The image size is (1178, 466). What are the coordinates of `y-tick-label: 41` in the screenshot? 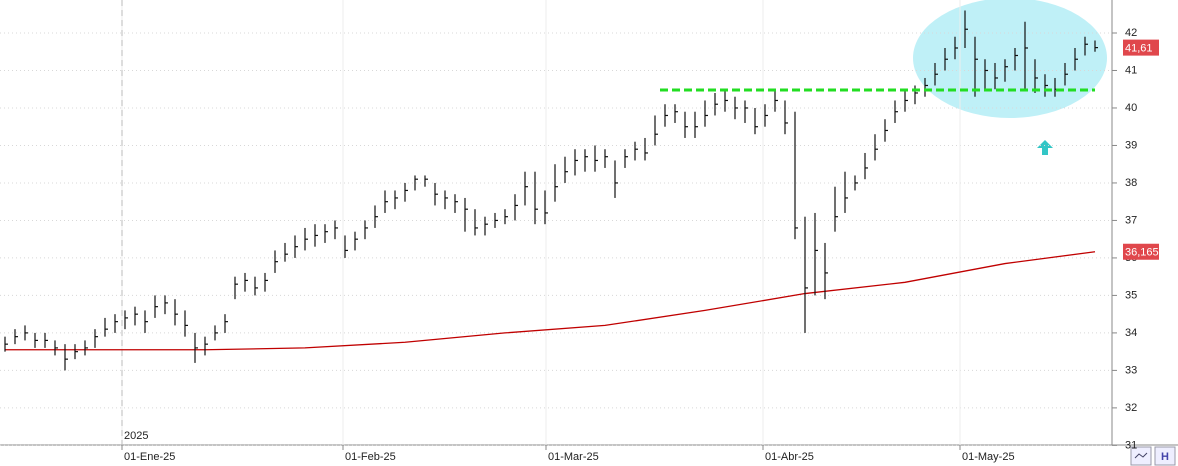 It's located at (1131, 70).